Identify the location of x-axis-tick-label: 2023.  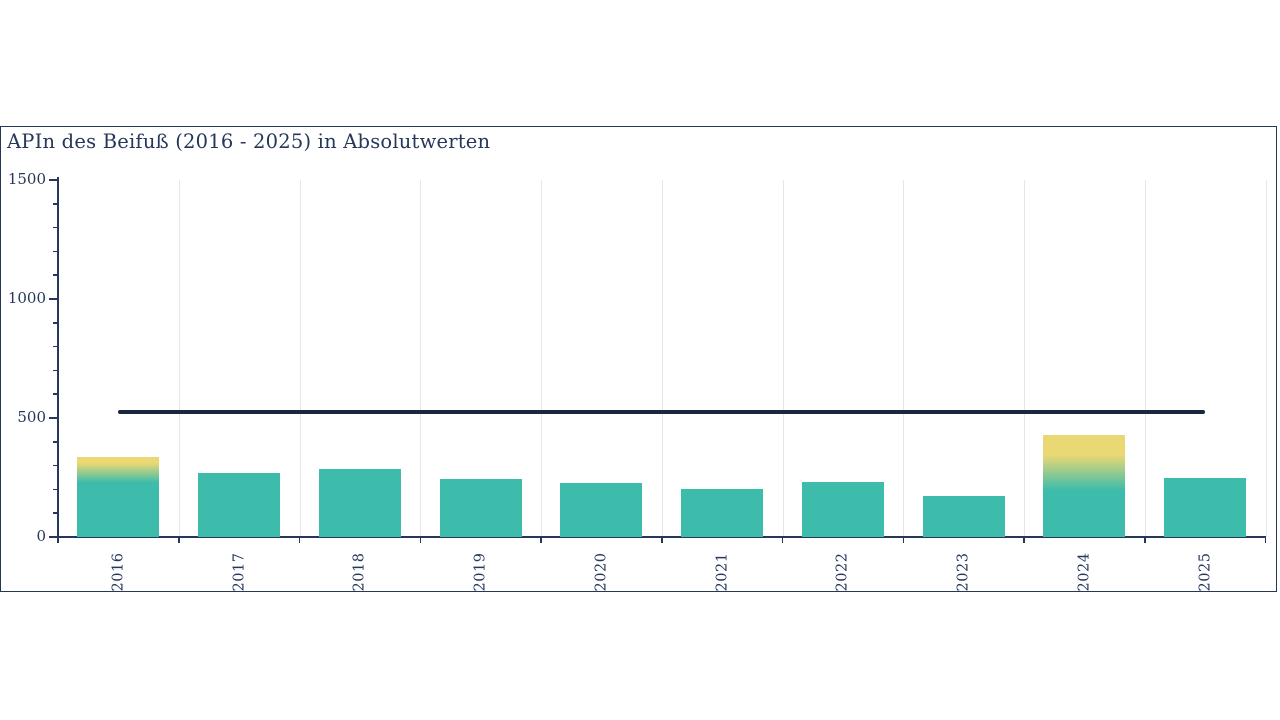
(964, 572).